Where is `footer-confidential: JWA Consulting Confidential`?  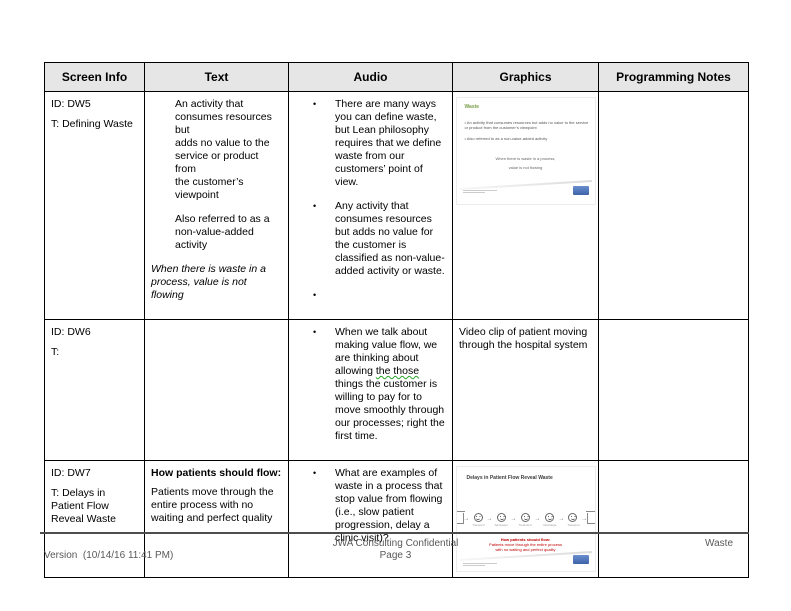 footer-confidential: JWA Consulting Confidential is located at coordinates (395, 543).